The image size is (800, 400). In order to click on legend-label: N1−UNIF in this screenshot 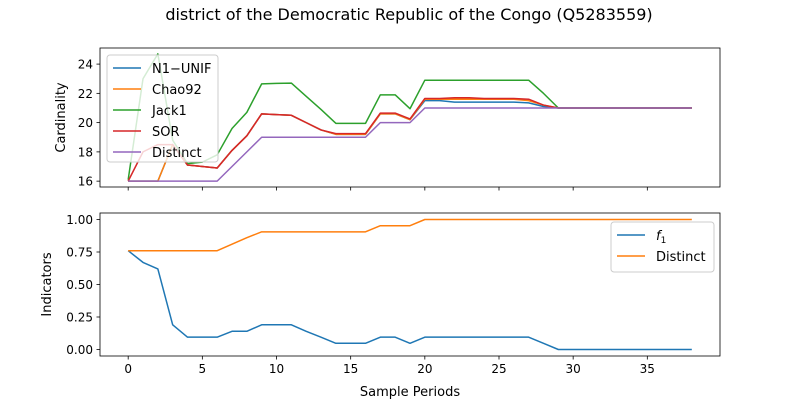, I will do `click(181, 69)`.